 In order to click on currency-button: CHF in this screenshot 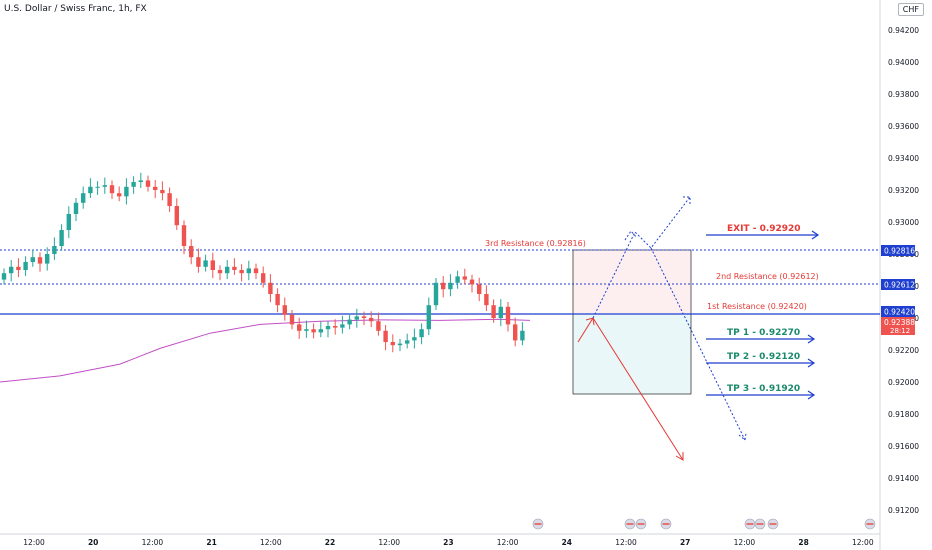, I will do `click(910, 9)`.